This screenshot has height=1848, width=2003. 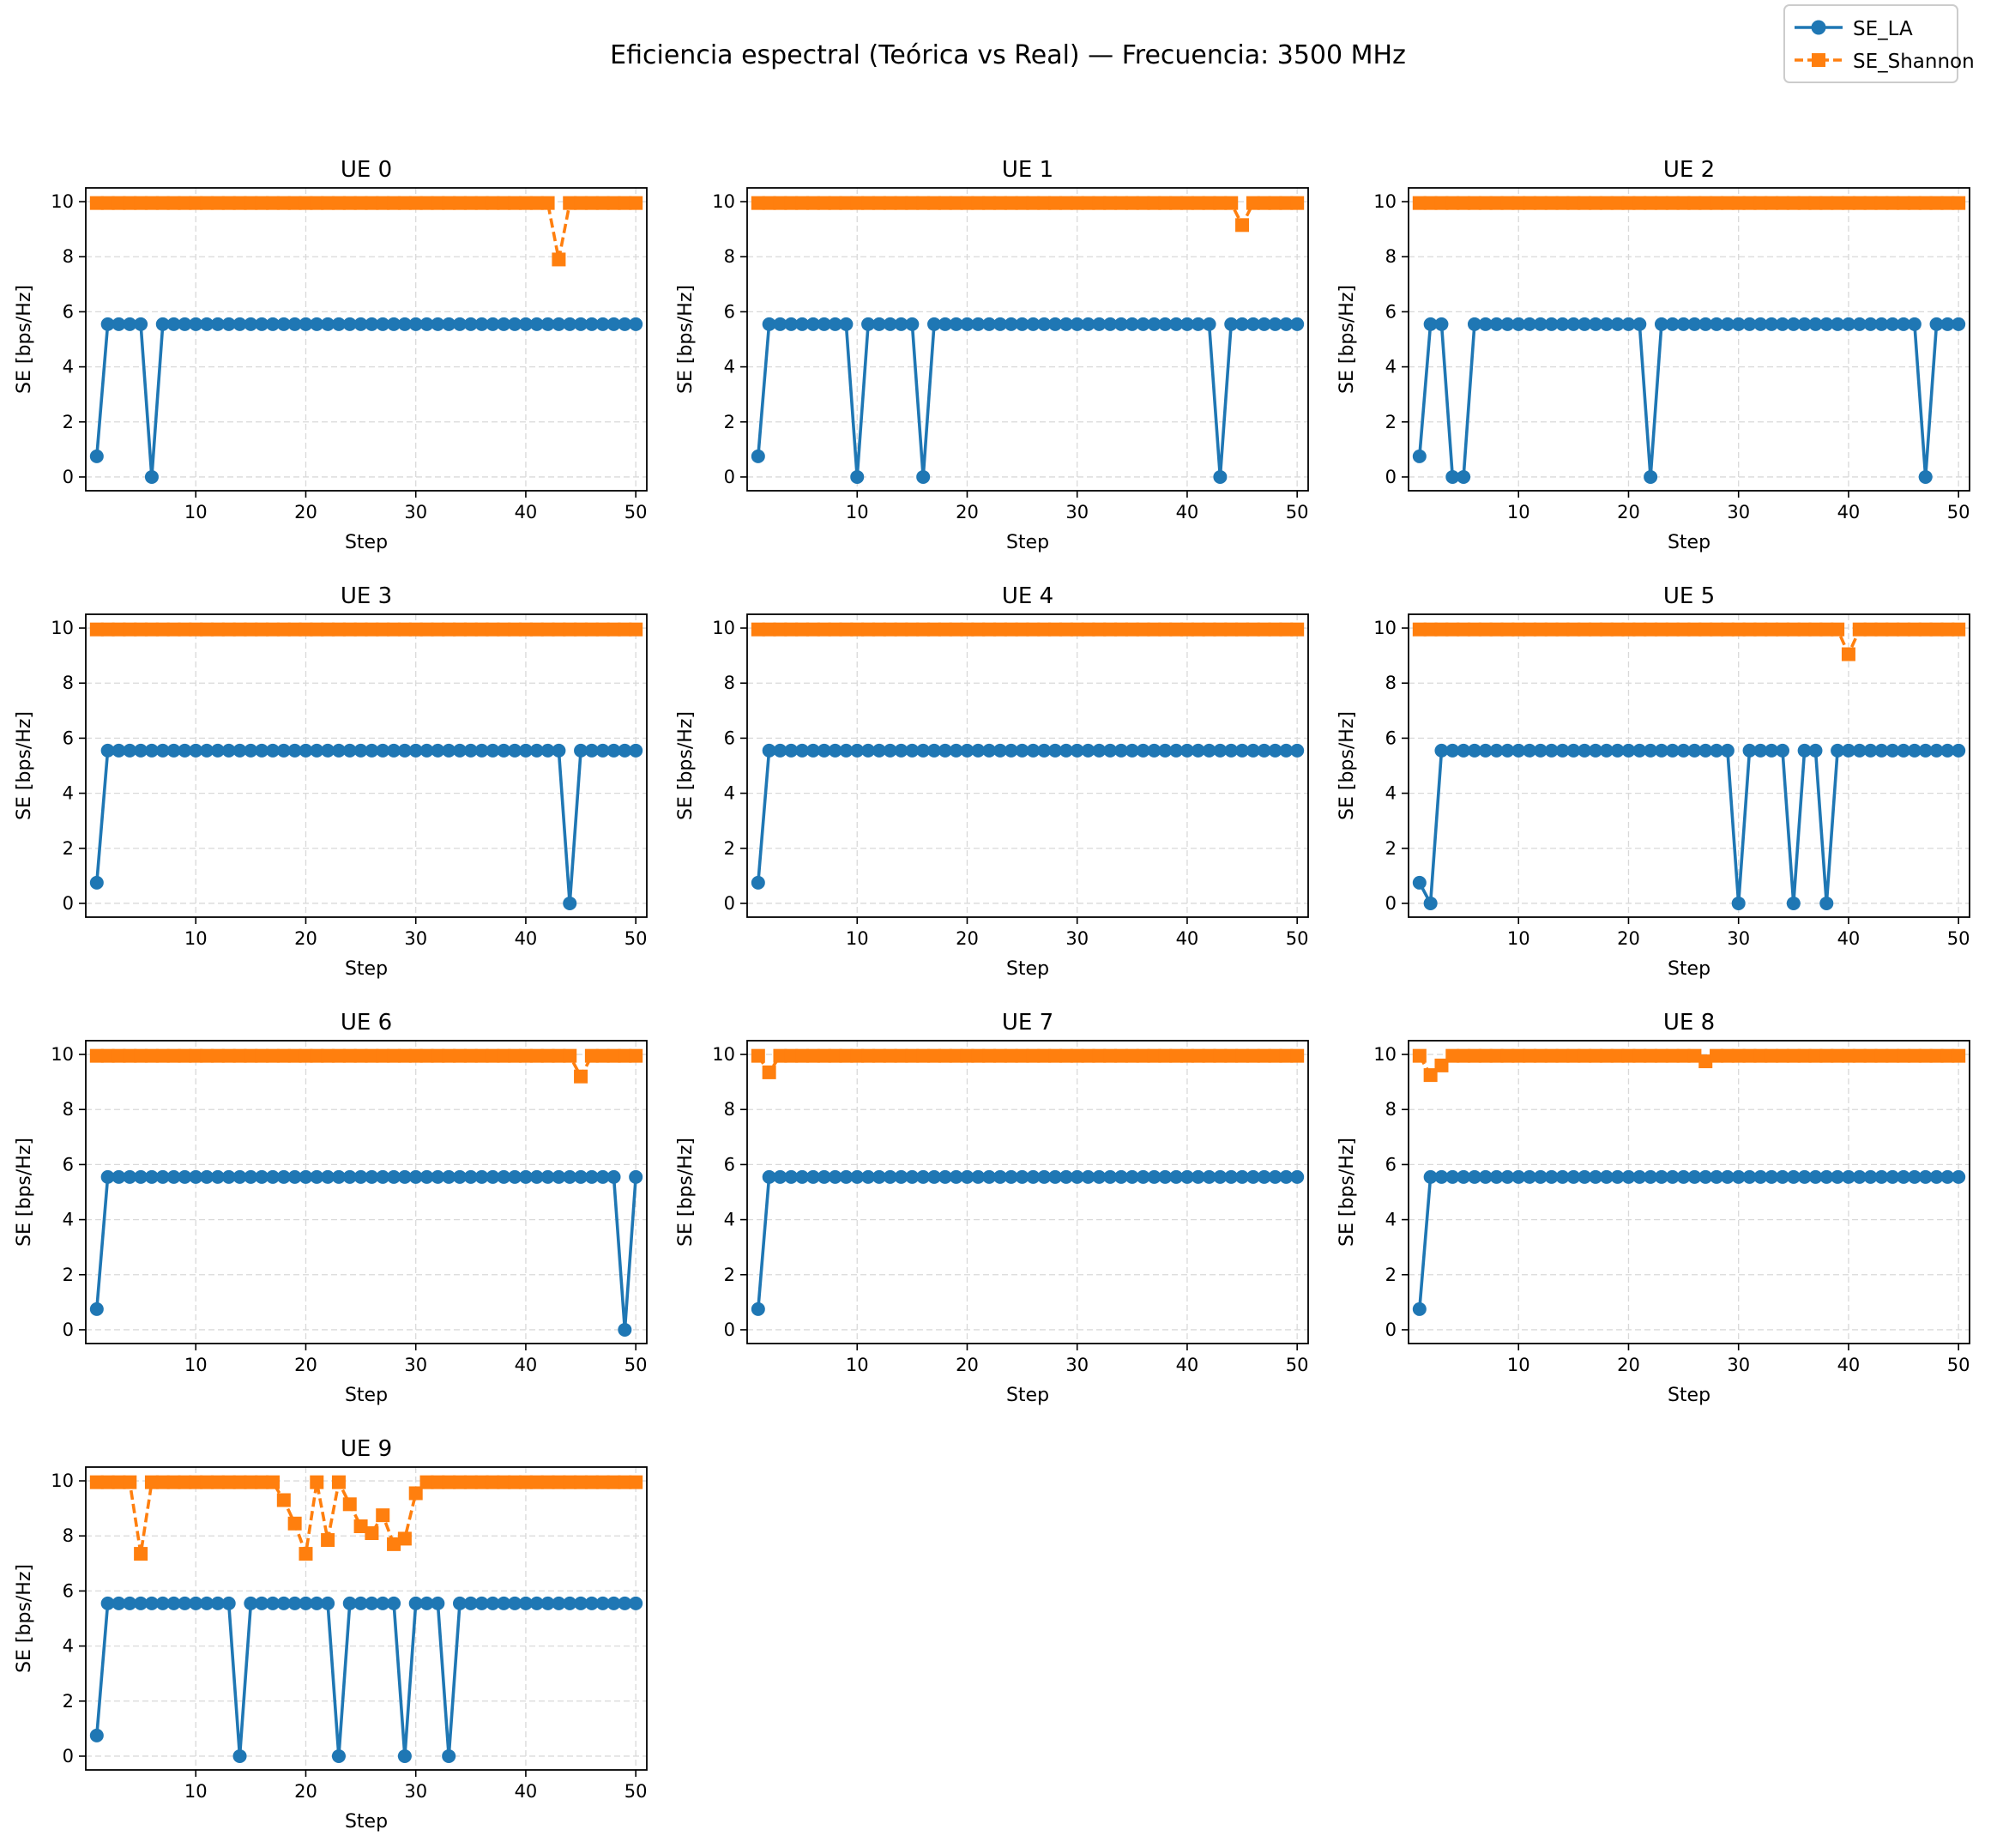 What do you see at coordinates (63, 628) in the screenshot?
I see `y-tick-label: 10` at bounding box center [63, 628].